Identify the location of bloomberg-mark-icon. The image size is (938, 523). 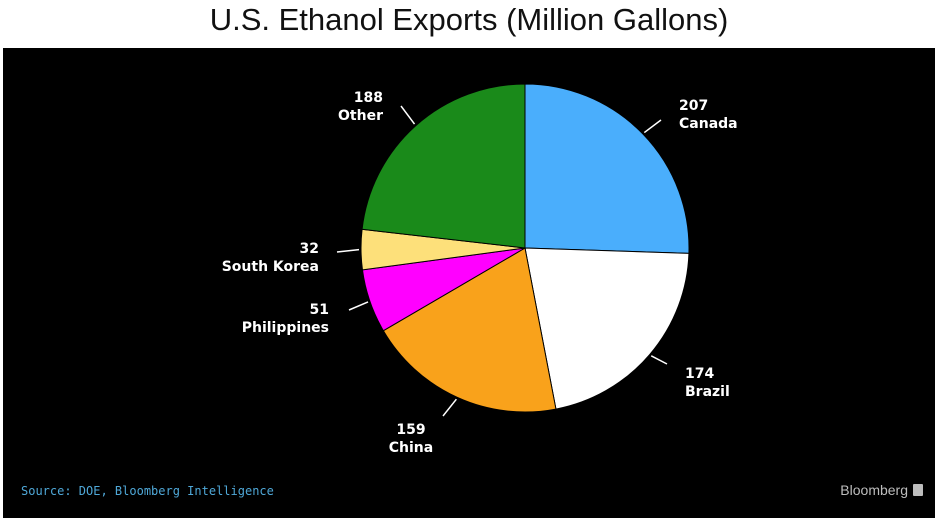
(918, 490).